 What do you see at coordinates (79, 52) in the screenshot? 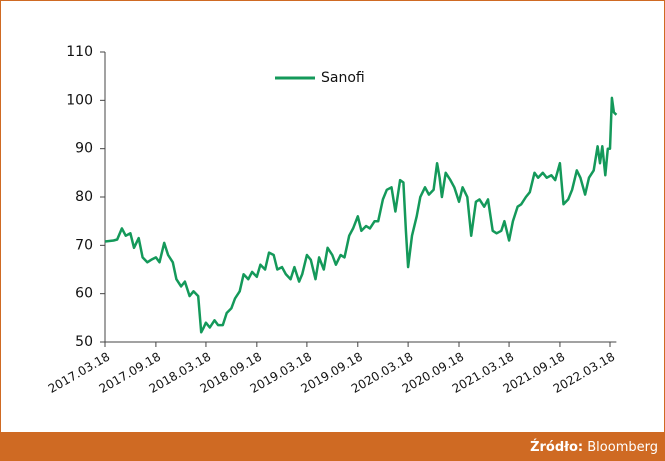
I see `y-tick-label: 110` at bounding box center [79, 52].